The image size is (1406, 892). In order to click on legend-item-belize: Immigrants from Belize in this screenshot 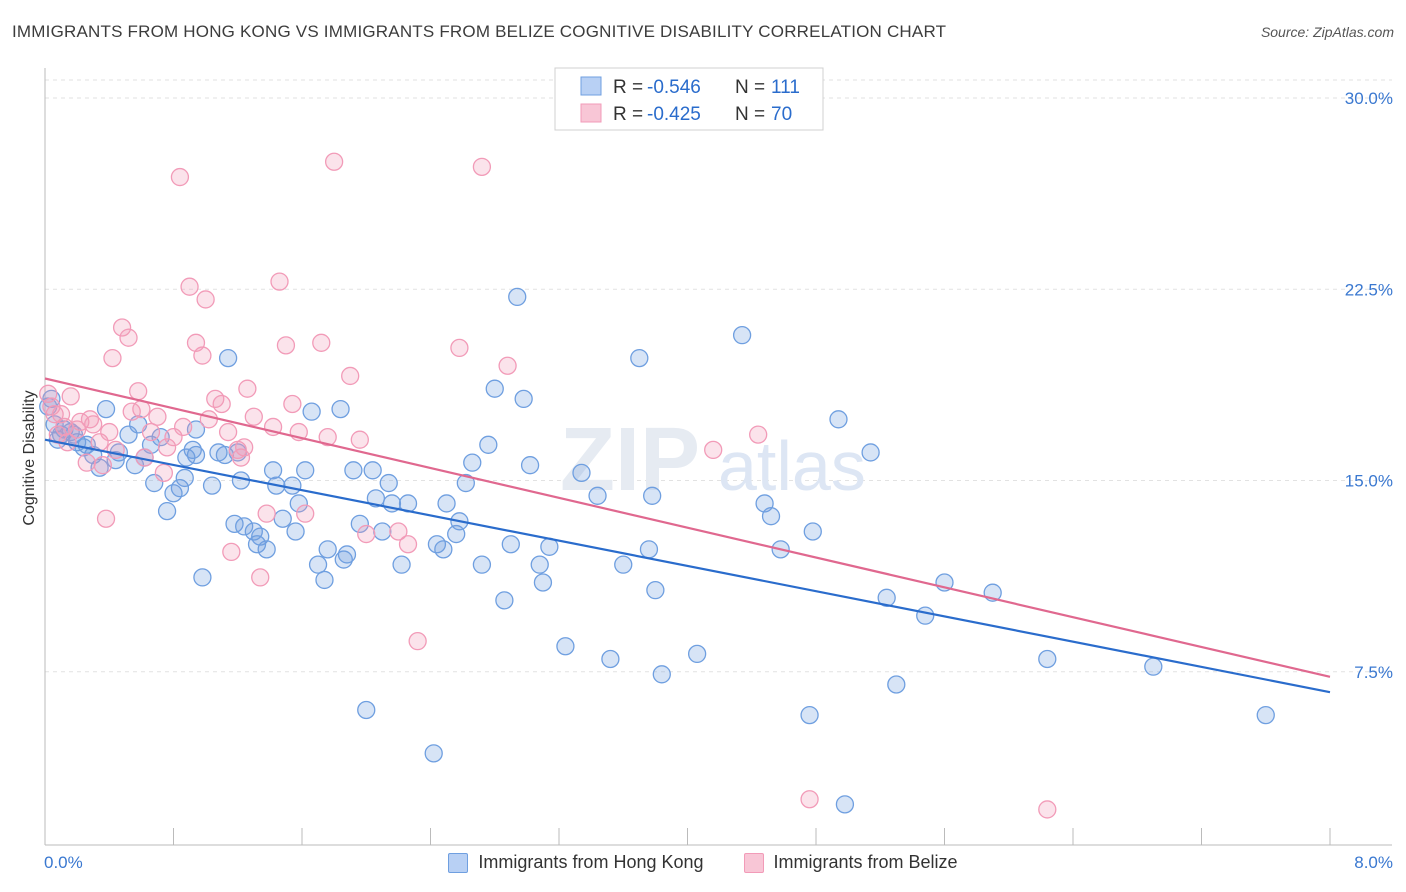, I will do `click(850, 862)`.